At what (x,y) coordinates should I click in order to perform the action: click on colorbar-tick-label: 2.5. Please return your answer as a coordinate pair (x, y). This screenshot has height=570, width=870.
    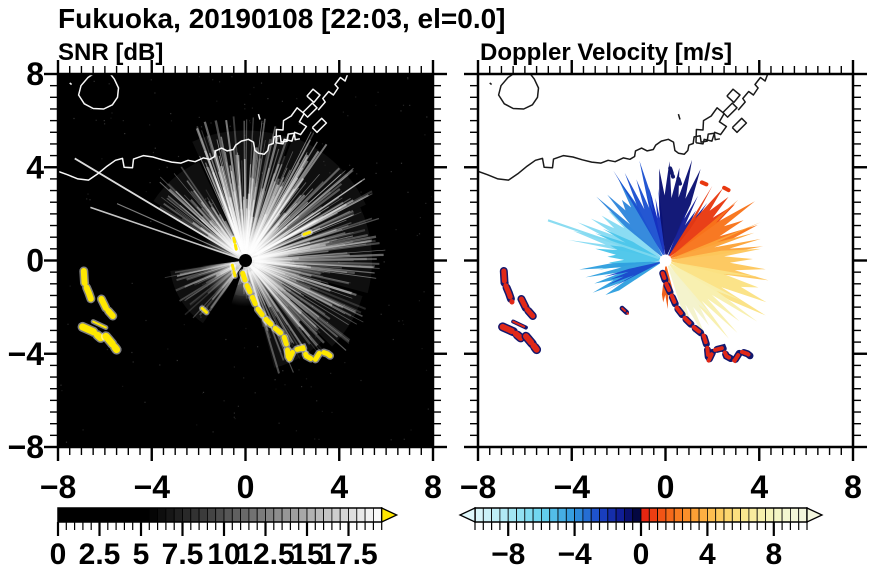
    Looking at the image, I should click on (100, 554).